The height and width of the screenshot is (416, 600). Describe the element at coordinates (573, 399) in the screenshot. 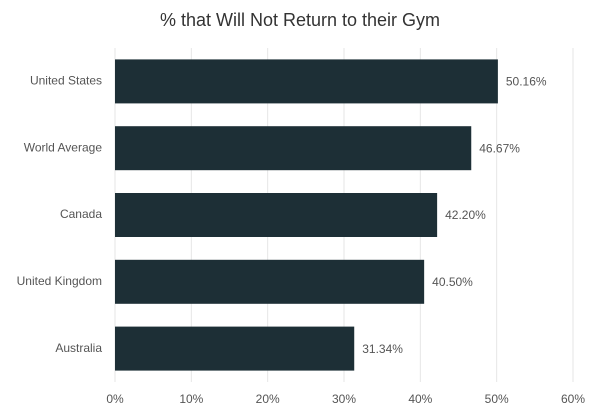

I see `x-tick-label: 60%` at that location.